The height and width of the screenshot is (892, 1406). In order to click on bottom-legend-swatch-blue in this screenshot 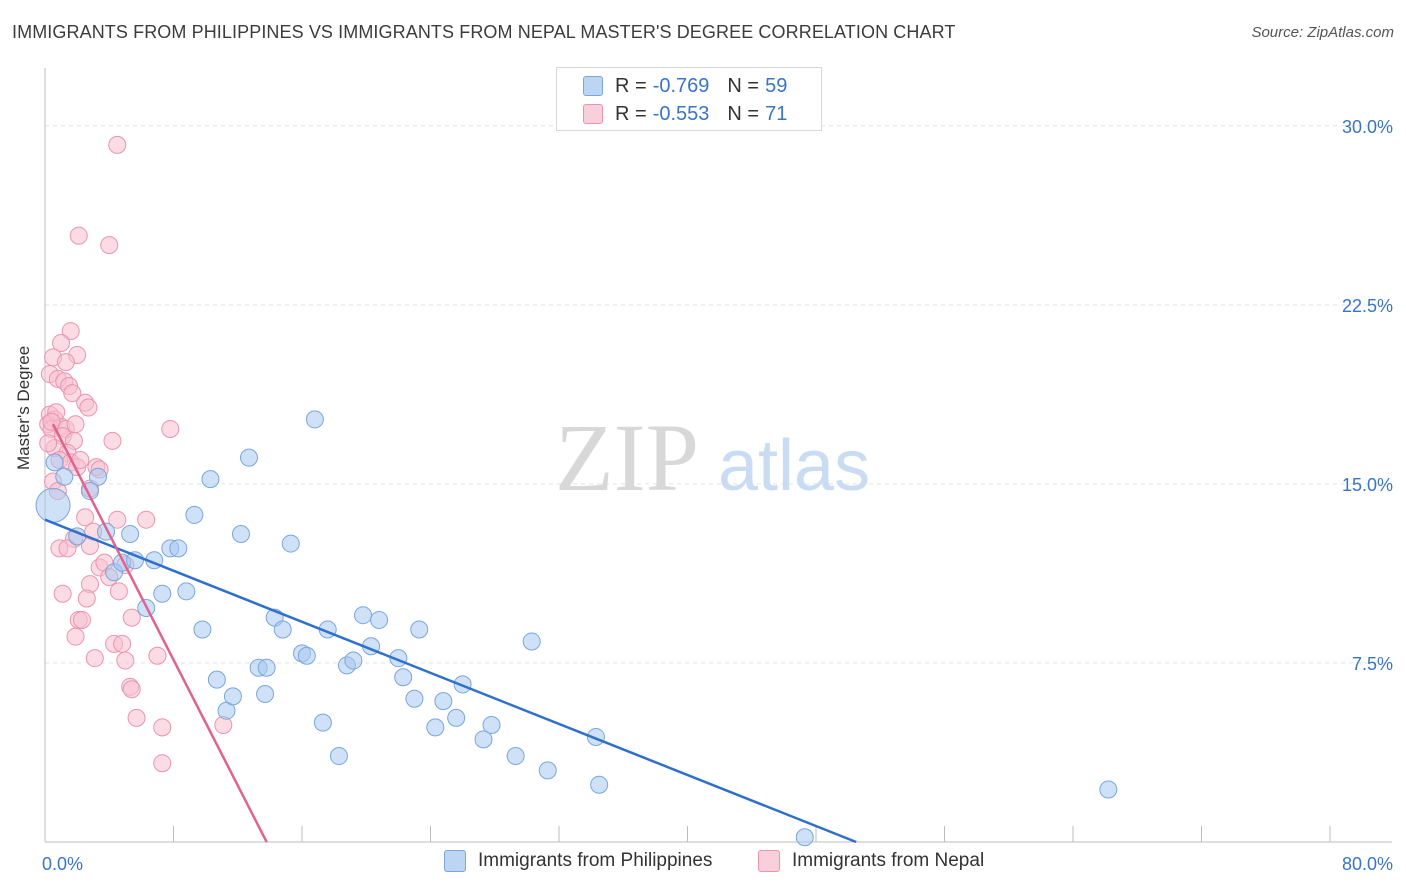, I will do `click(455, 861)`.